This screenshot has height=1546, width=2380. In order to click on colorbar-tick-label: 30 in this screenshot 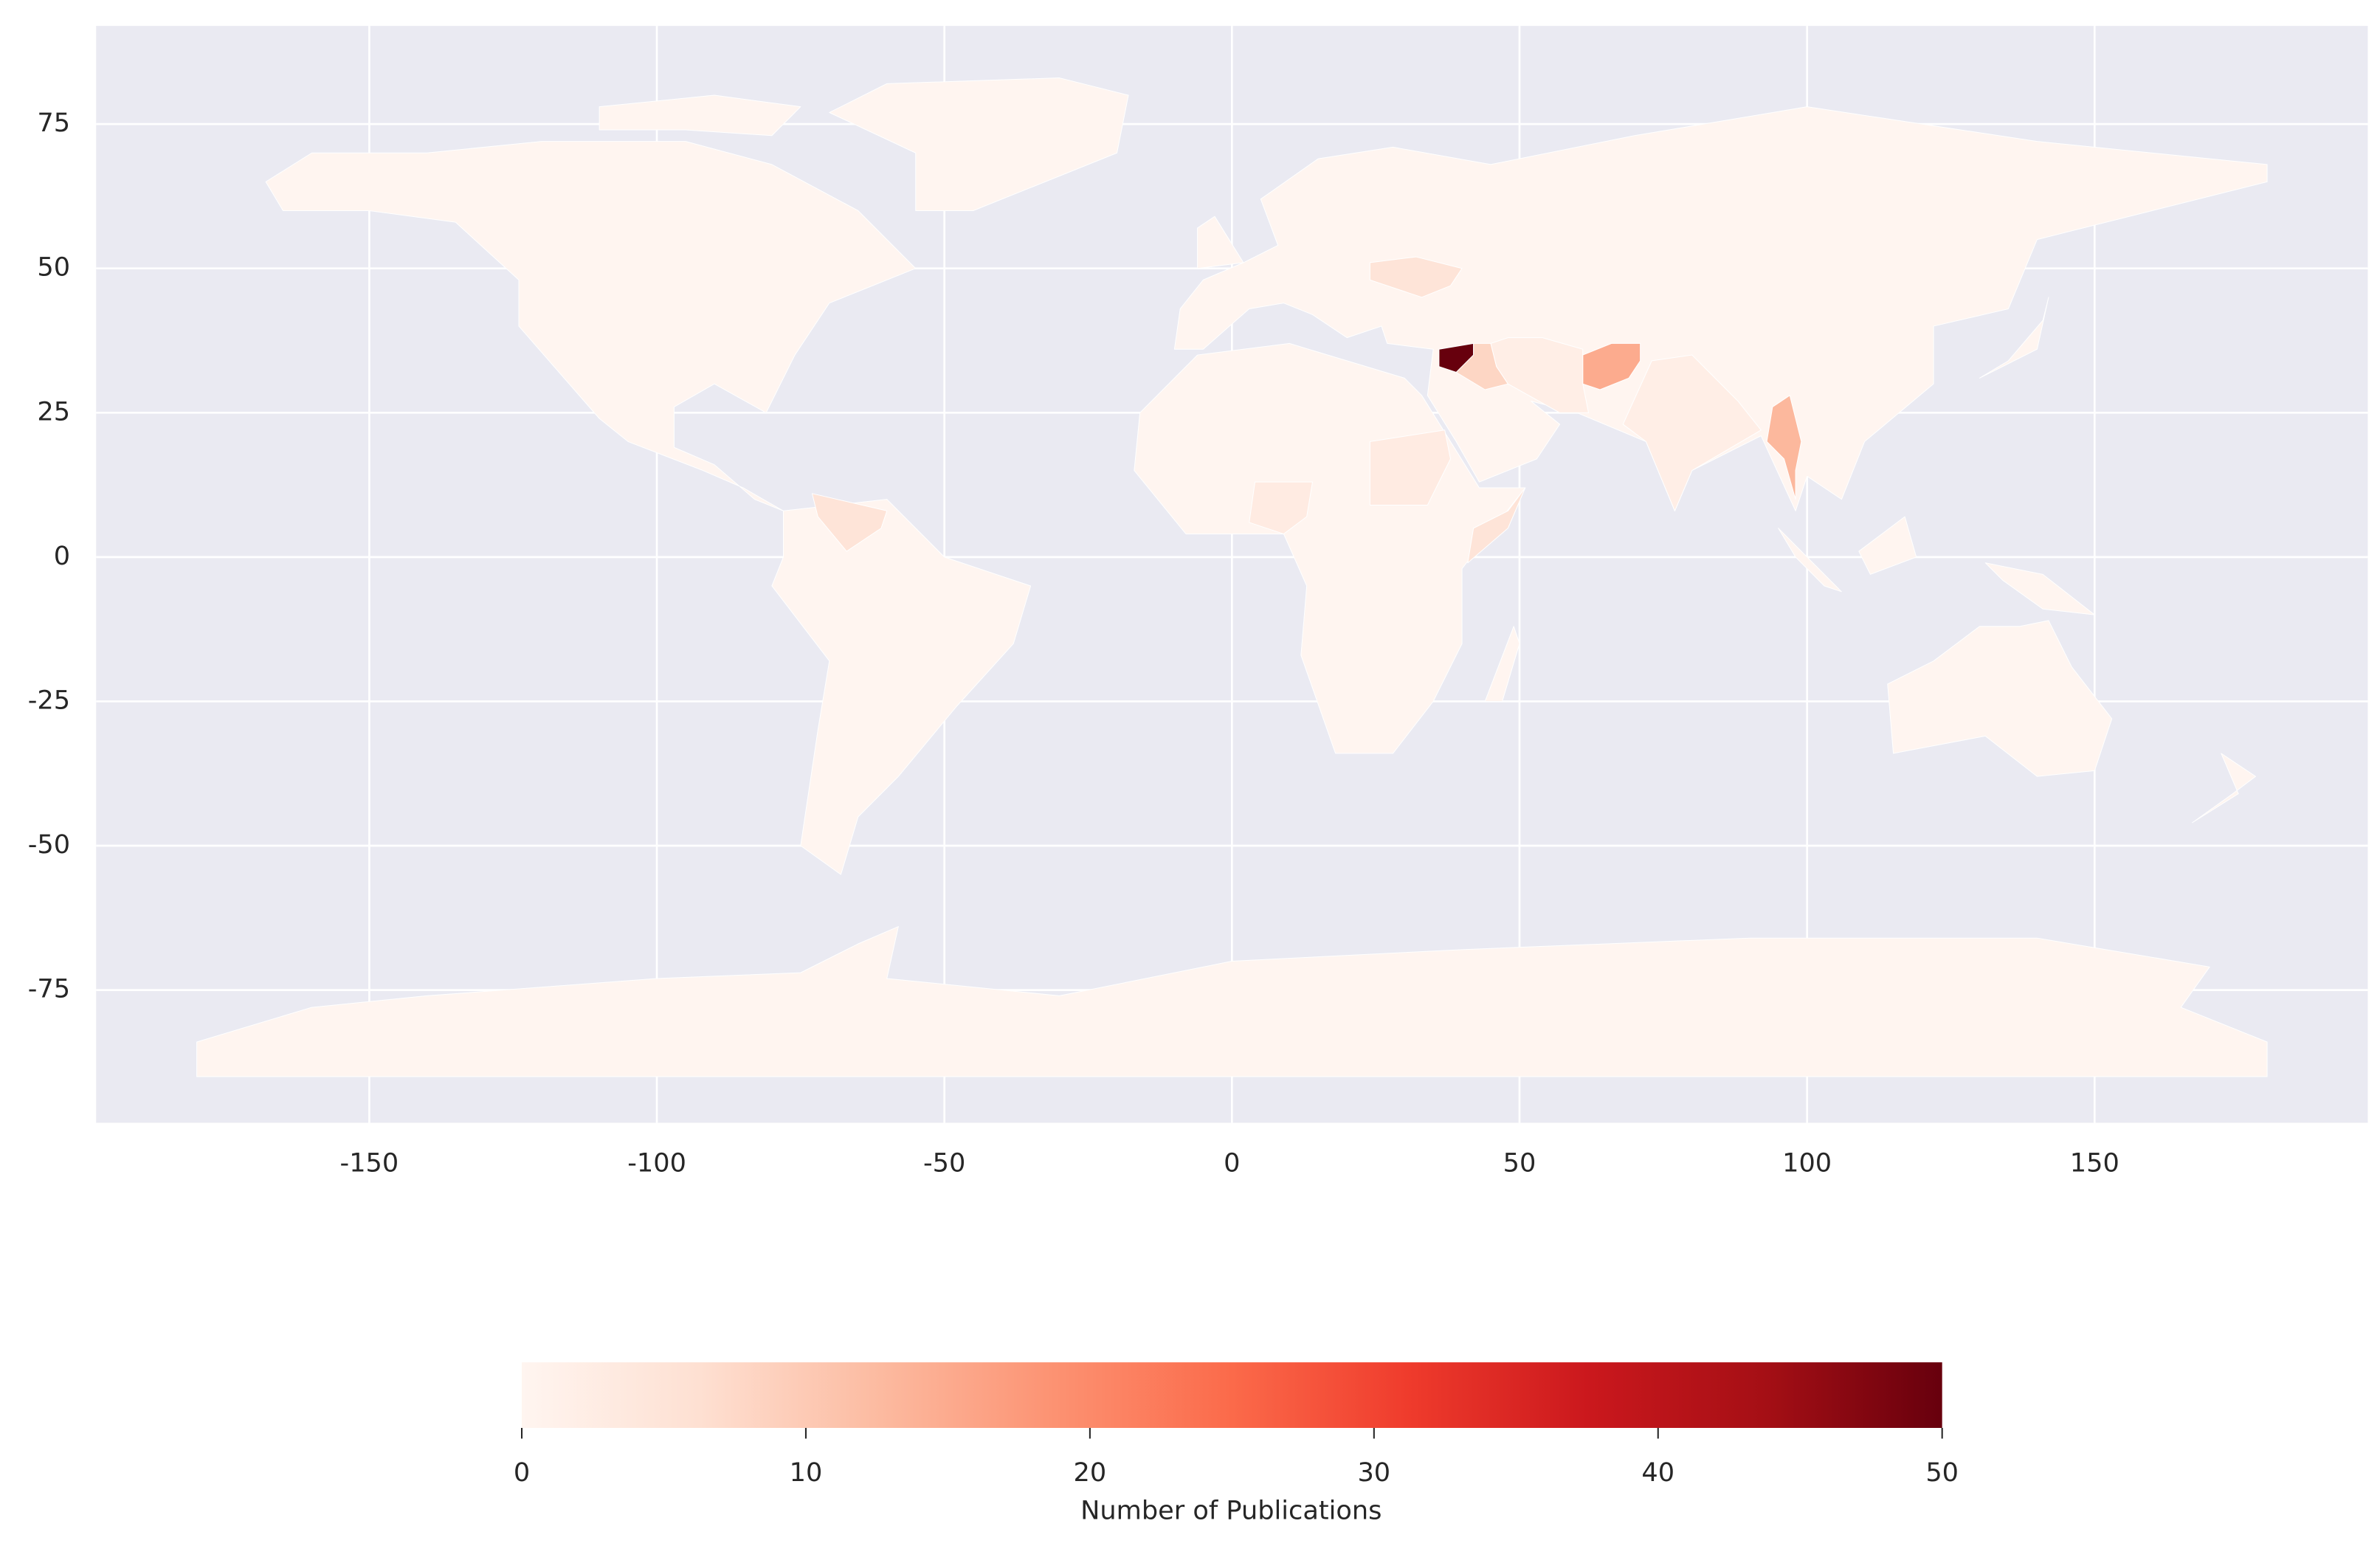, I will do `click(1374, 1472)`.